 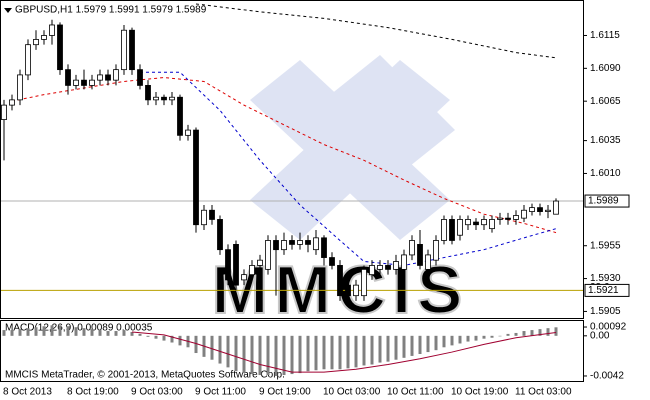 I want to click on y-tick-label: 1.5955, so click(x=605, y=245).